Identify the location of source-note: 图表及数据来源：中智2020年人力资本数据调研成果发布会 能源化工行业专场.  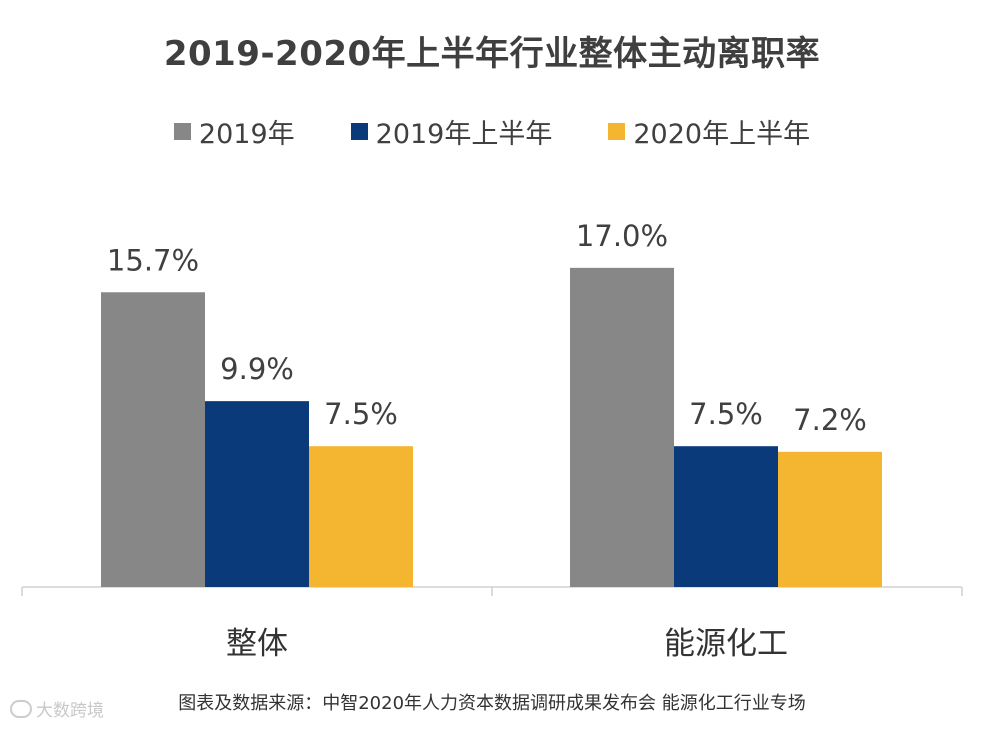
(492, 703).